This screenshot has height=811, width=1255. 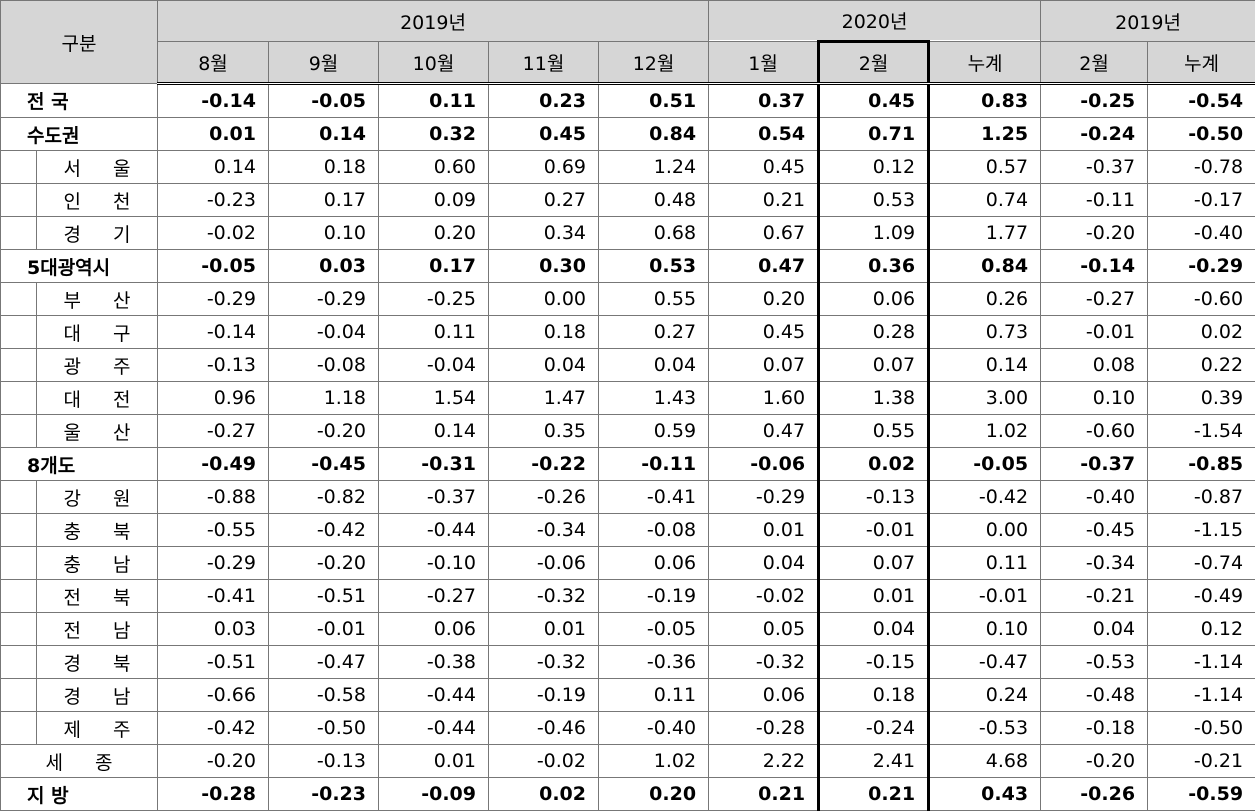 What do you see at coordinates (96, 563) in the screenshot?
I see `row-label-text: 충 남` at bounding box center [96, 563].